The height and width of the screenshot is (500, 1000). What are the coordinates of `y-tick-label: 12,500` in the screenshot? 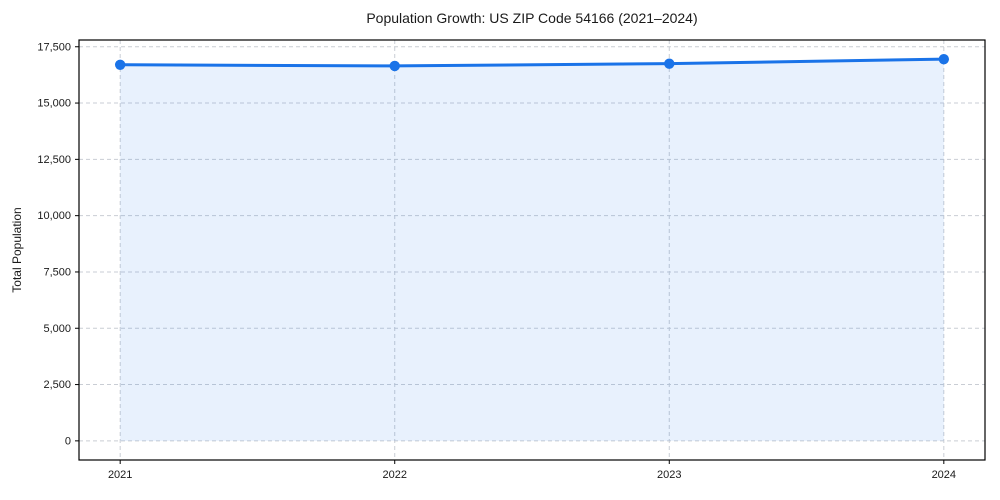 It's located at (54, 160).